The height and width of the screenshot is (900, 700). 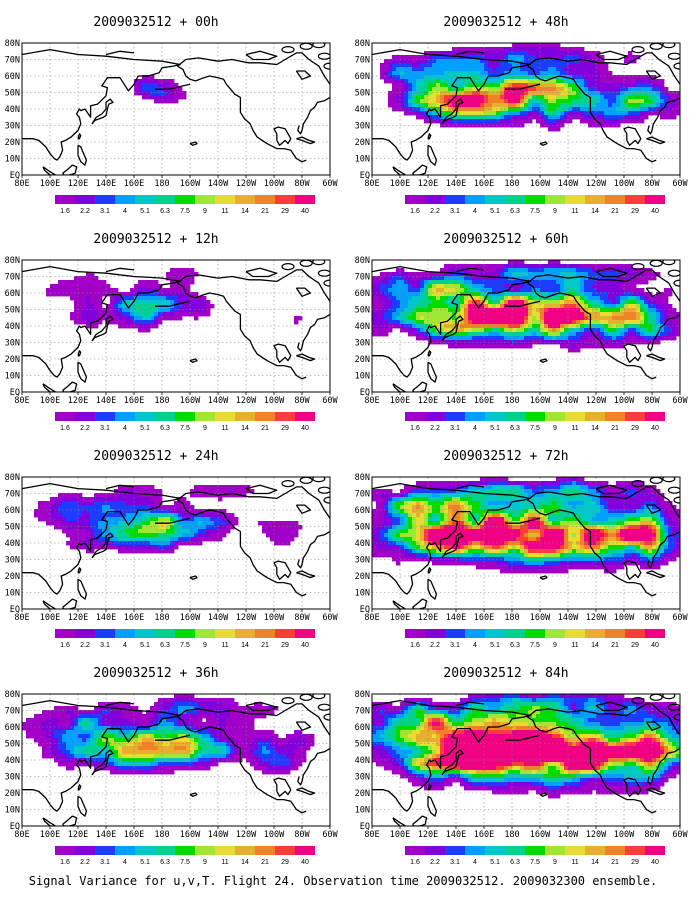 What do you see at coordinates (85, 862) in the screenshot?
I see `colorbar-level-label: 2.2` at bounding box center [85, 862].